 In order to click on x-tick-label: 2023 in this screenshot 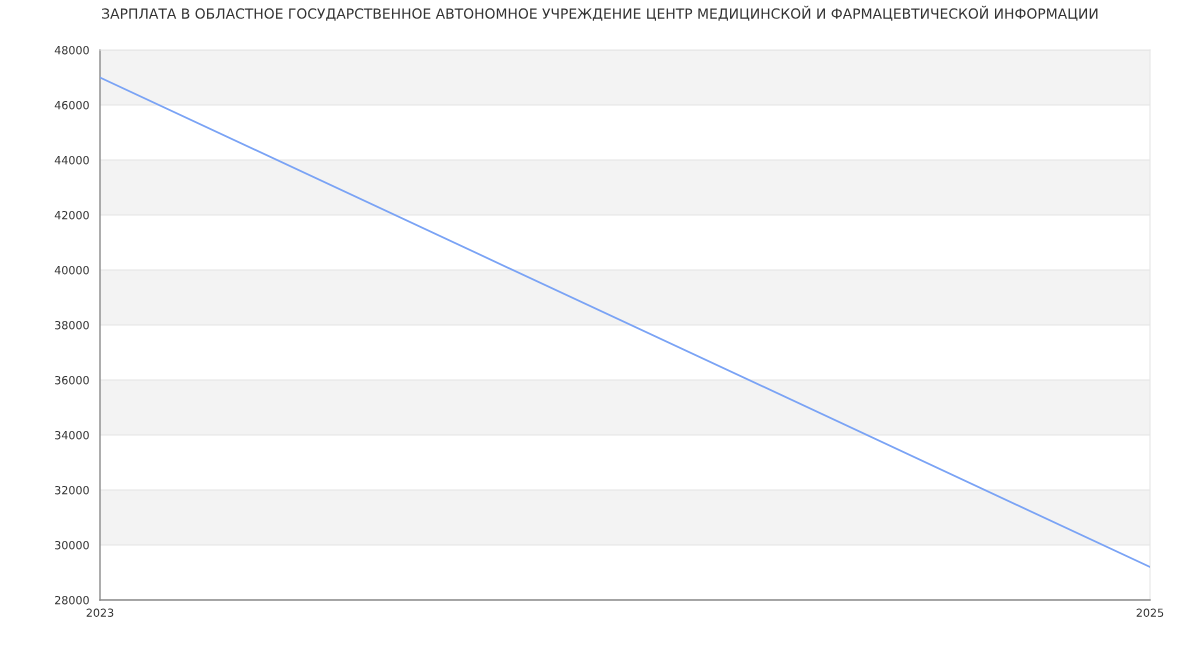, I will do `click(100, 612)`.